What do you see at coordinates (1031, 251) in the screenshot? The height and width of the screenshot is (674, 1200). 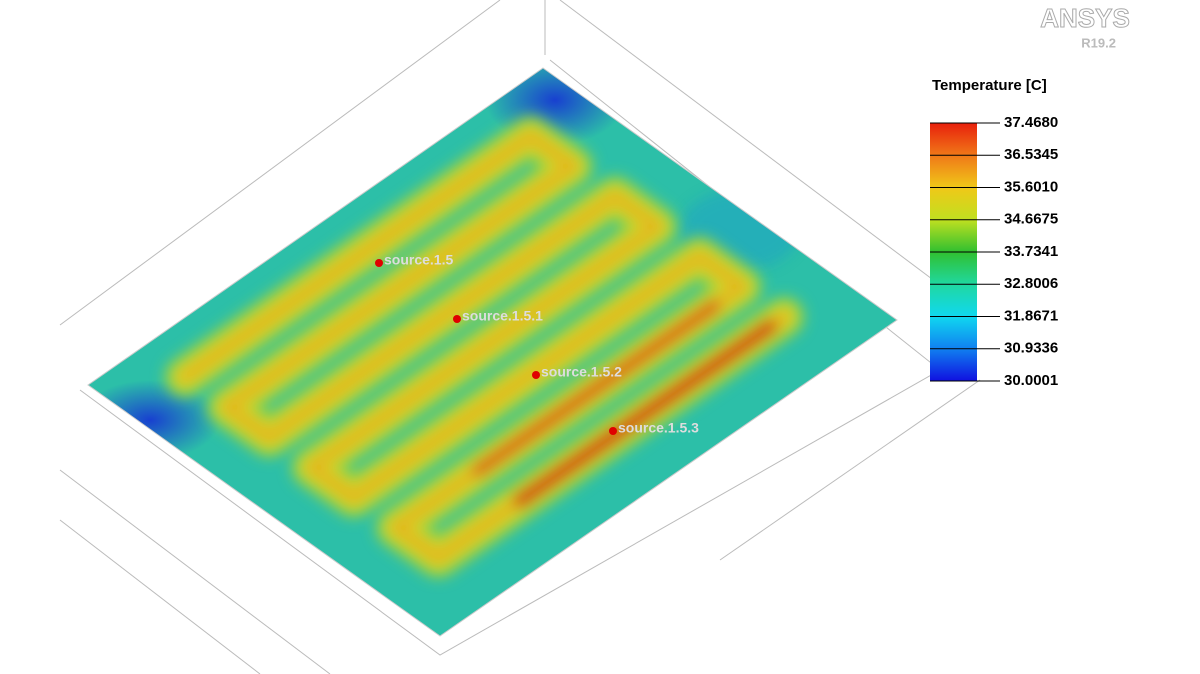 I see `legend-label: 33.7341` at bounding box center [1031, 251].